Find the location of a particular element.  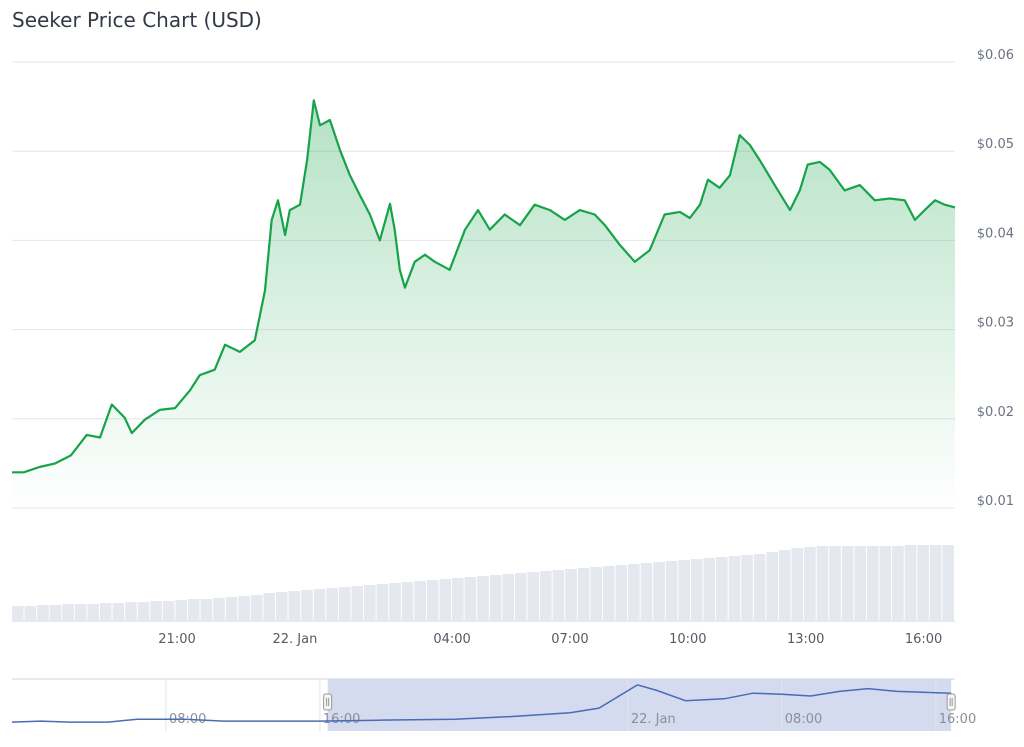

x-tick-label: 22. Jan is located at coordinates (294, 639).